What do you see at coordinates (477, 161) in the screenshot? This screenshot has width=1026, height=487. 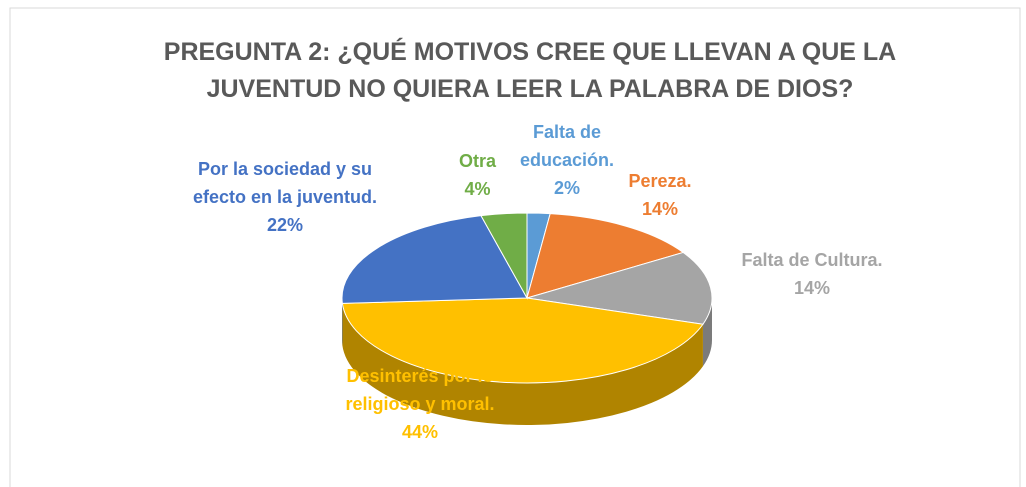 I see `category-label: Otra` at bounding box center [477, 161].